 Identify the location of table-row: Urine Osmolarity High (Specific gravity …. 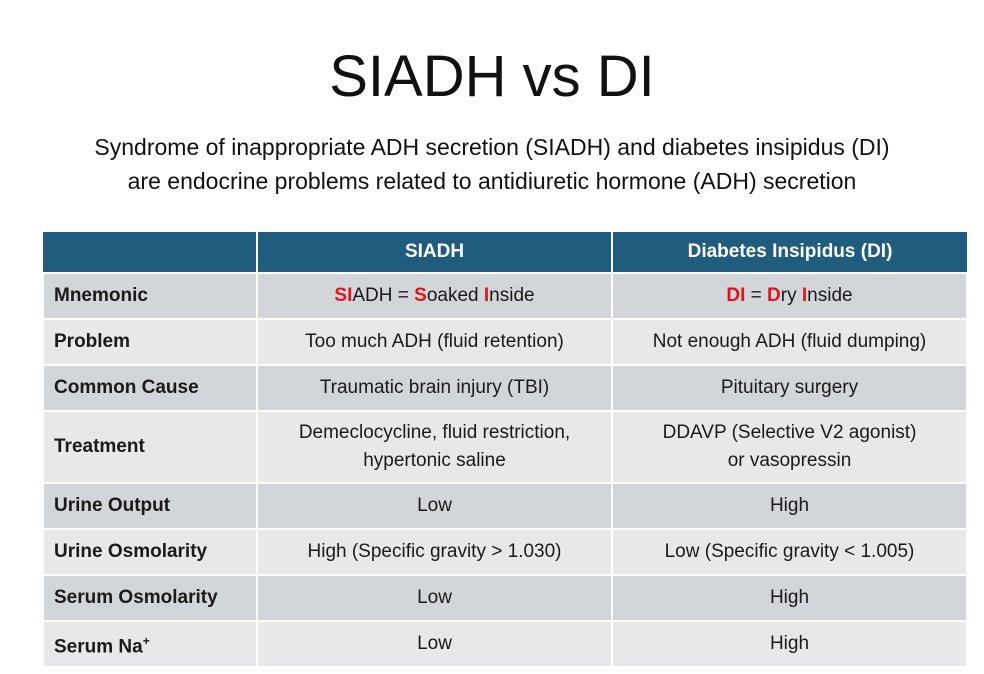
(505, 552).